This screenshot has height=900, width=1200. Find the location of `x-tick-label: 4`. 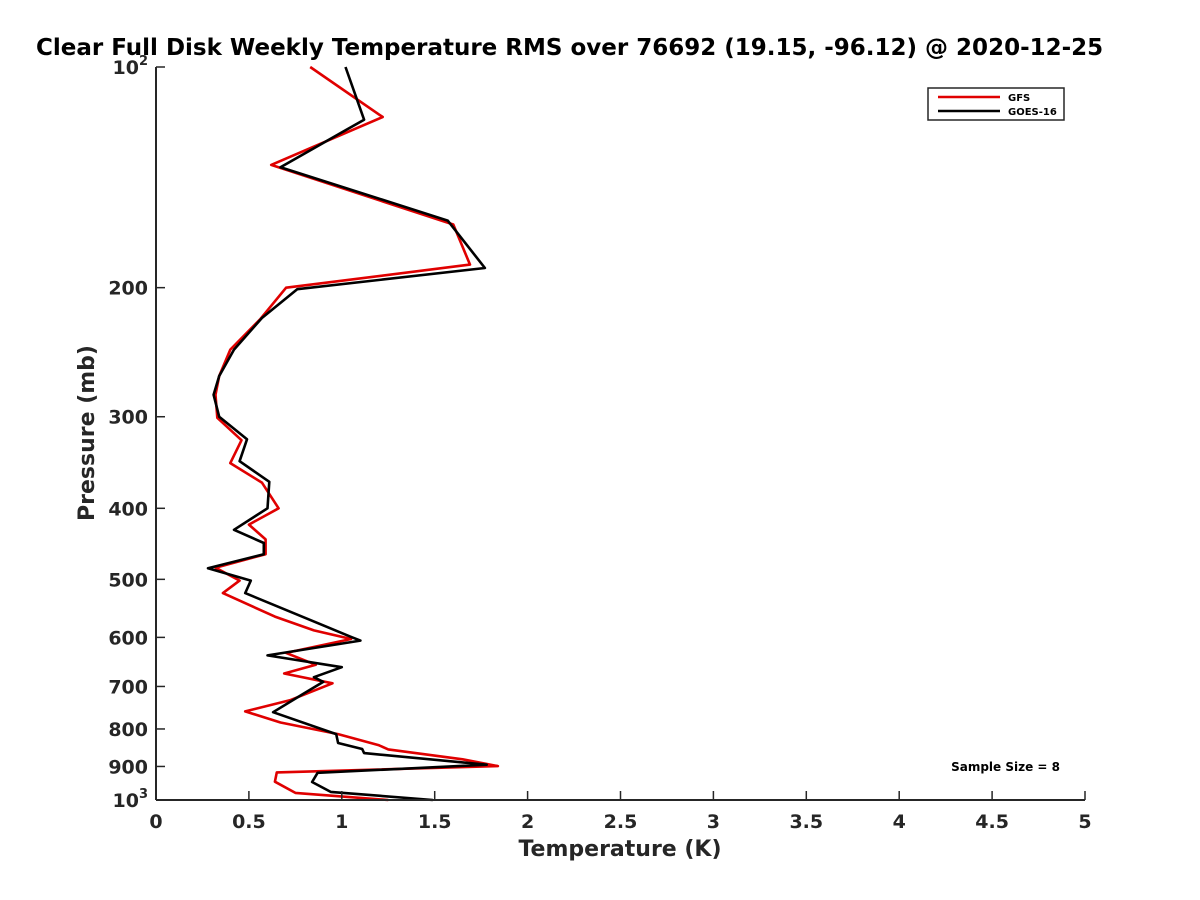

x-tick-label: 4 is located at coordinates (899, 822).